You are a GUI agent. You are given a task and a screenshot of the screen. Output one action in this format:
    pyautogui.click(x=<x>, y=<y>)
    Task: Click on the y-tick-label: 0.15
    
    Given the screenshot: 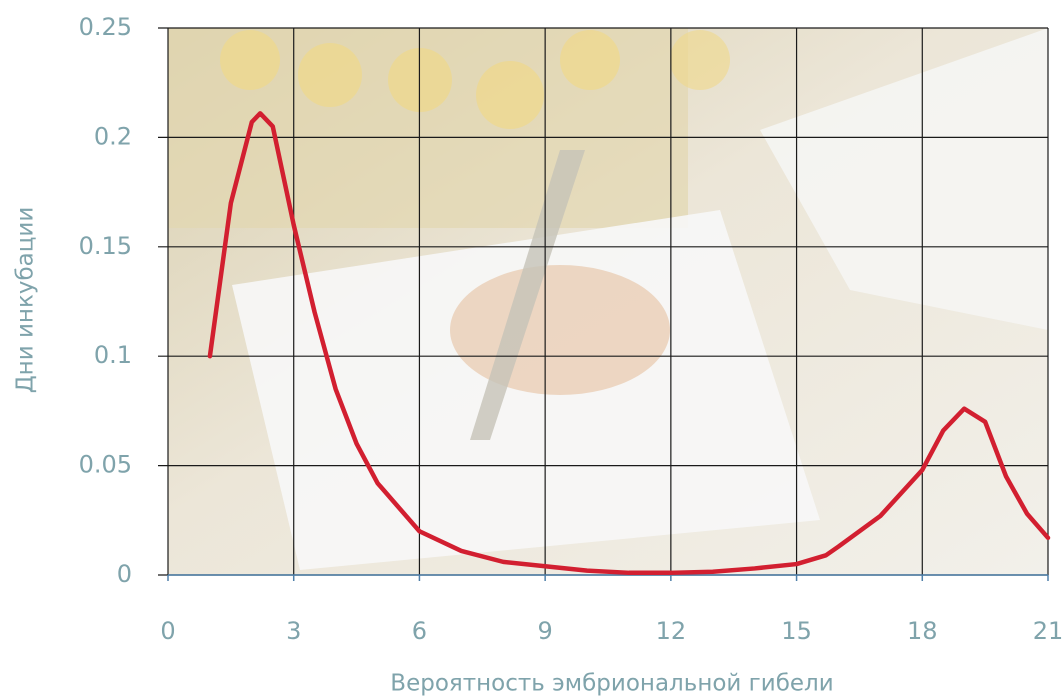 What is the action you would take?
    pyautogui.click(x=105, y=246)
    